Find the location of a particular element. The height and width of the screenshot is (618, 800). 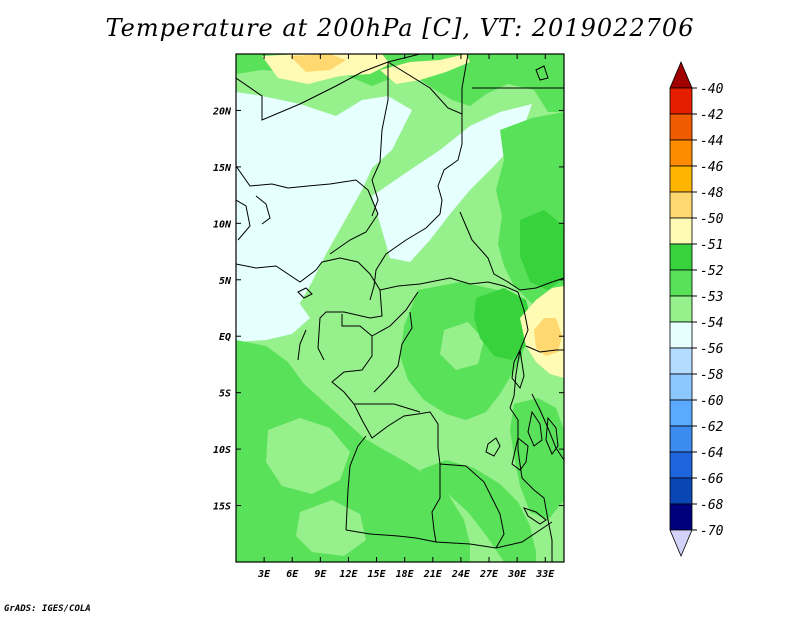

x-tick-label: 3E is located at coordinates (264, 574).